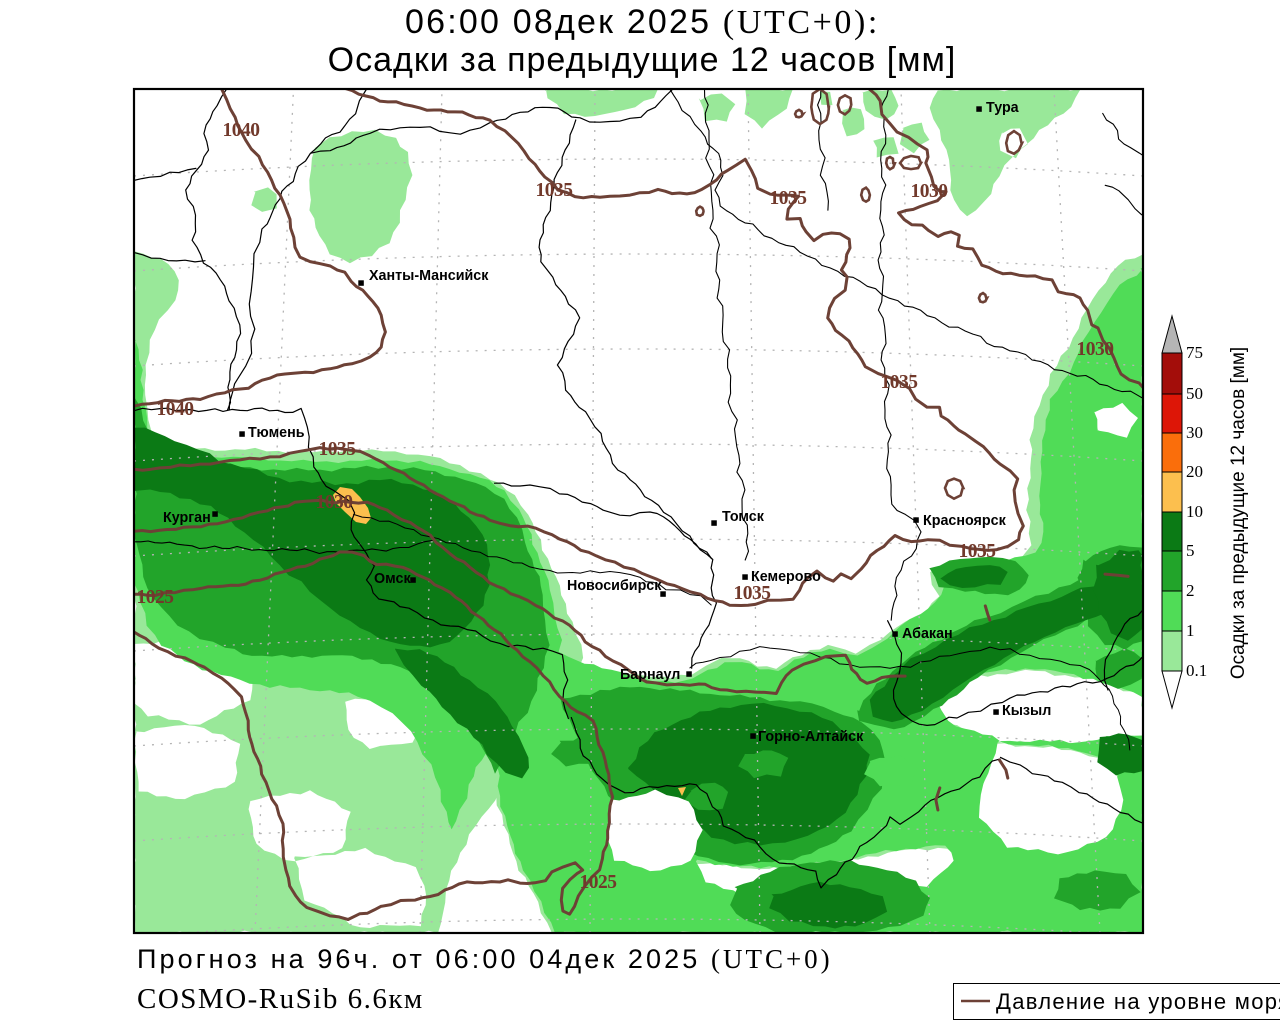 The height and width of the screenshot is (1024, 1280). What do you see at coordinates (642, 22) in the screenshot?
I see `svg-text: 06:00 08дек 2025 (UTC+0):` at bounding box center [642, 22].